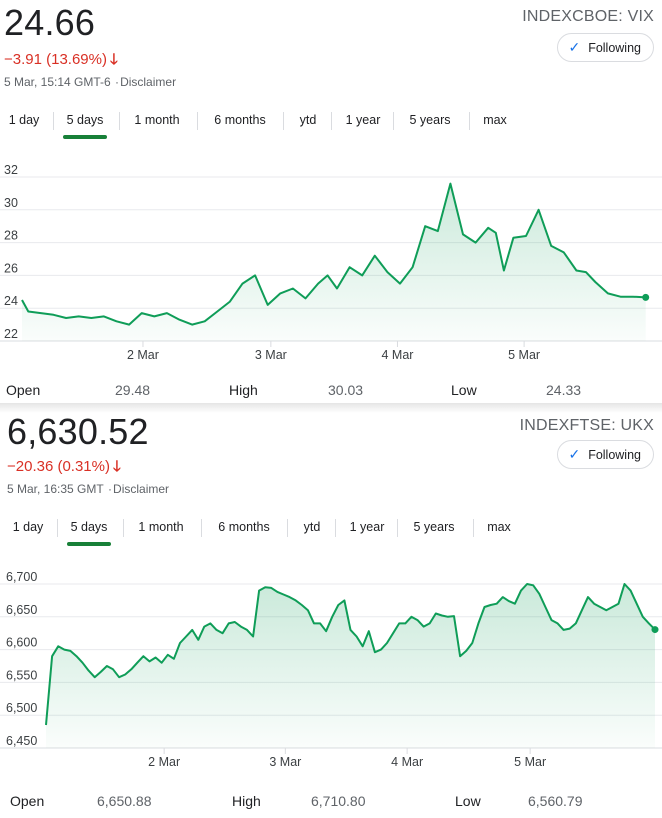 This screenshot has width=662, height=818. Describe the element at coordinates (21, 675) in the screenshot. I see `y-tick-label: 6,550` at that location.